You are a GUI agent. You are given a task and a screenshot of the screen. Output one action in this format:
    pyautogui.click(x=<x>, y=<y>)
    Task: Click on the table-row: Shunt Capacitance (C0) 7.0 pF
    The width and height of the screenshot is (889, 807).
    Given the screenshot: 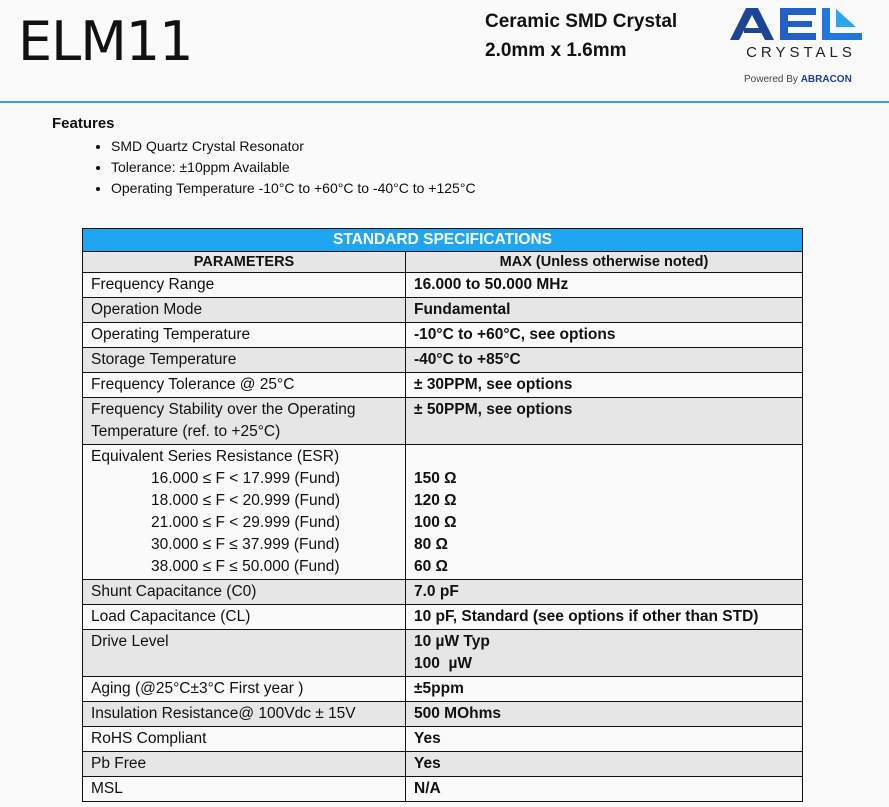 What is the action you would take?
    pyautogui.click(x=442, y=592)
    